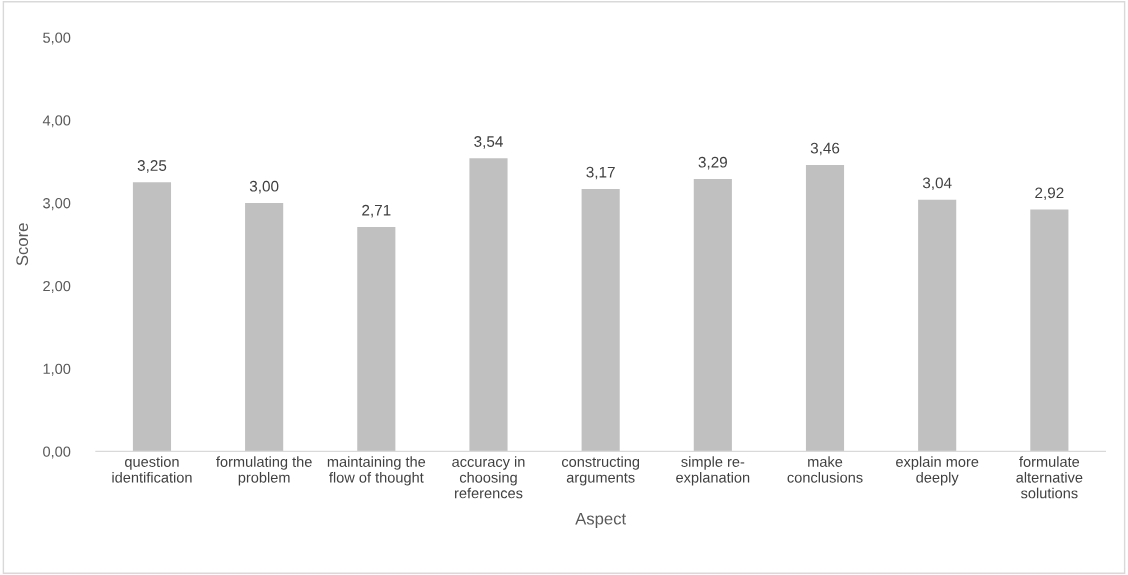  Describe the element at coordinates (825, 149) in the screenshot. I see `data-label: 3,46` at that location.